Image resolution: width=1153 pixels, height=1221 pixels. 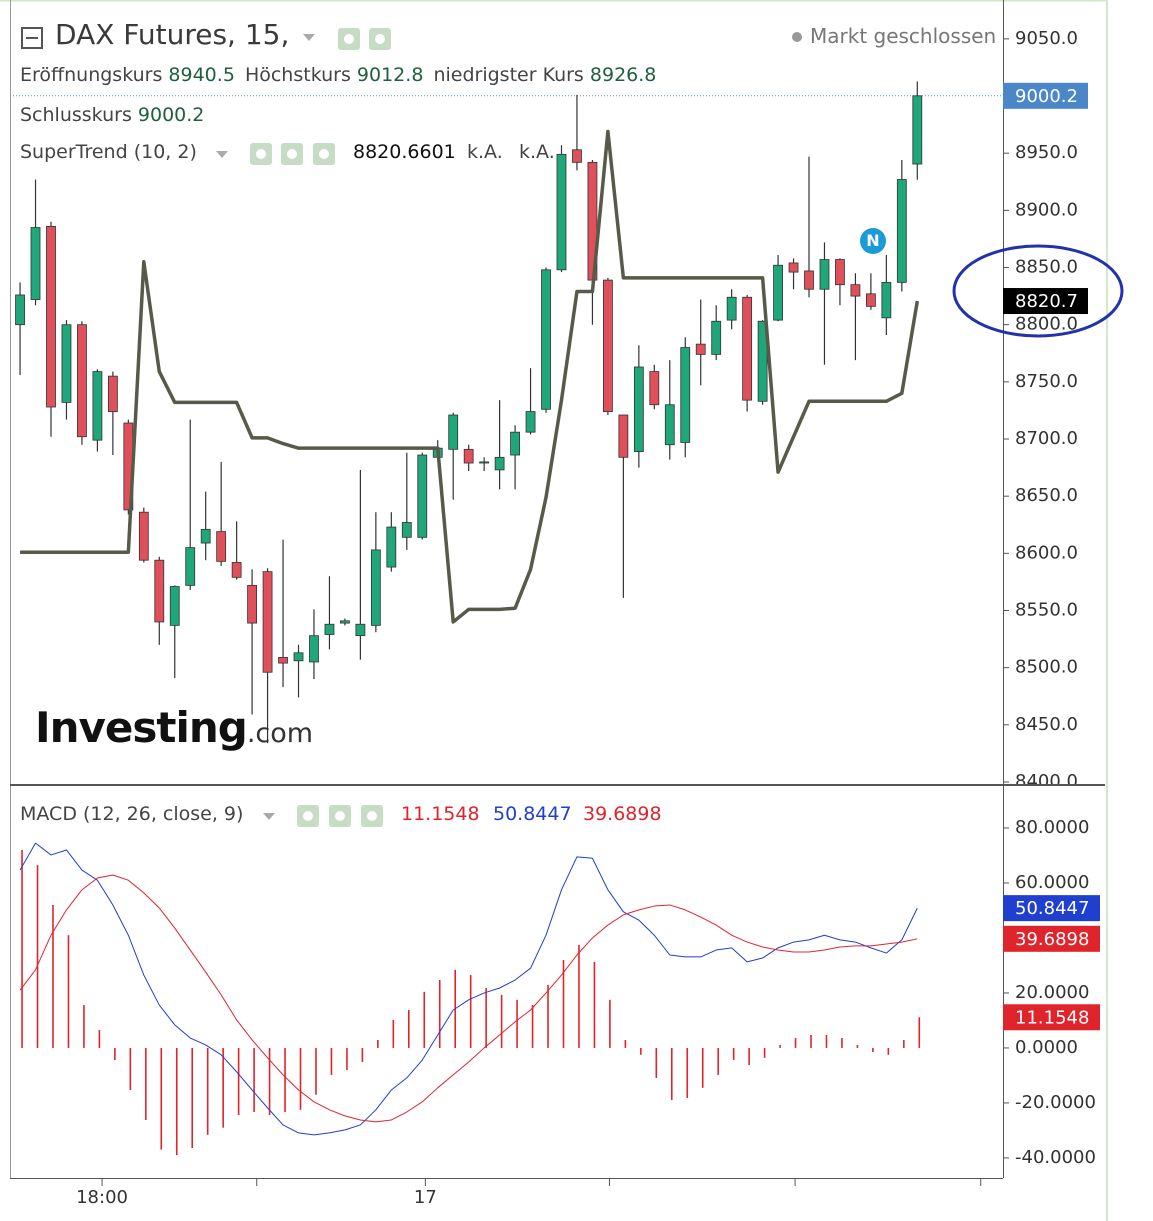 I want to click on y-tick-label: 8600.0, so click(x=1046, y=552).